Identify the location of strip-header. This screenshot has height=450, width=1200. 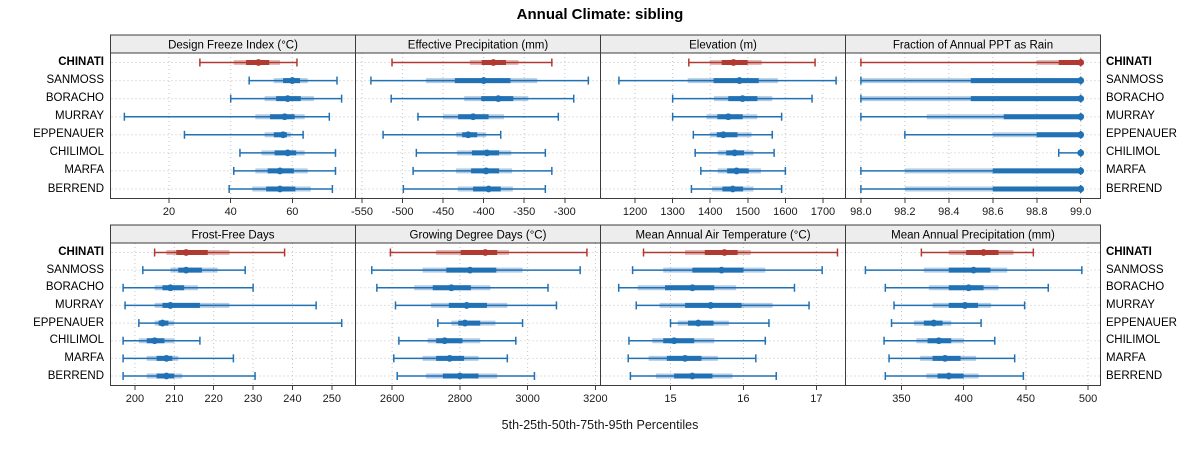
(973, 234).